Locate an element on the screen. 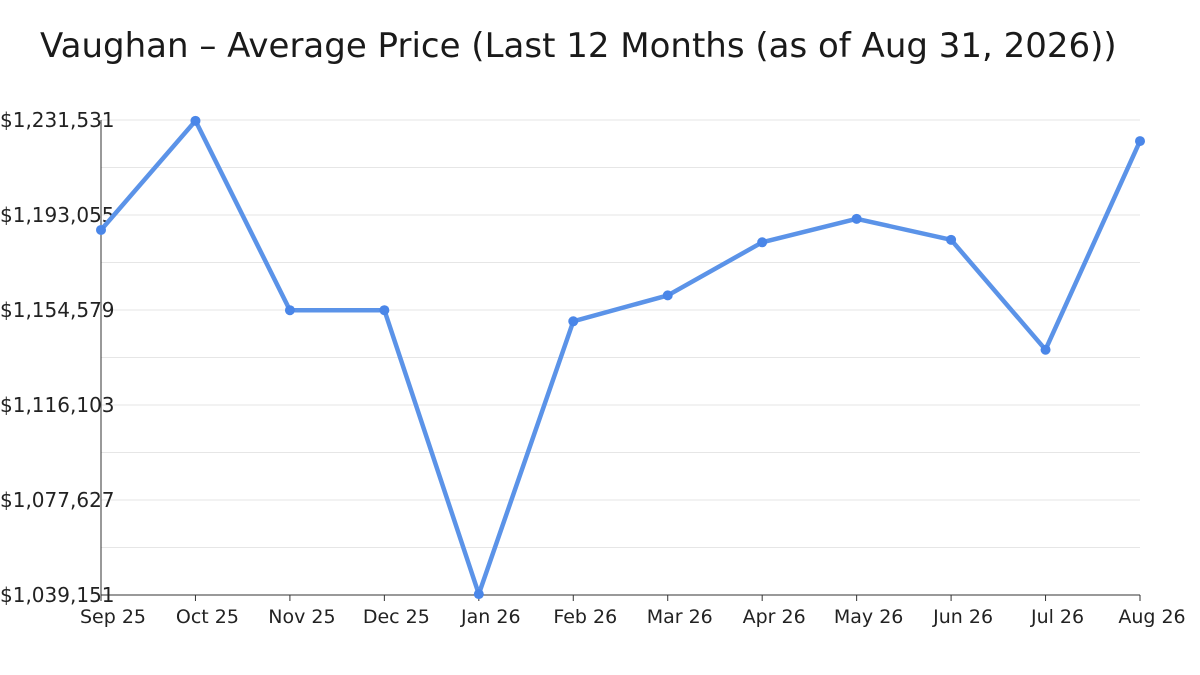  x-tick-label: Feb 26 is located at coordinates (585, 617).